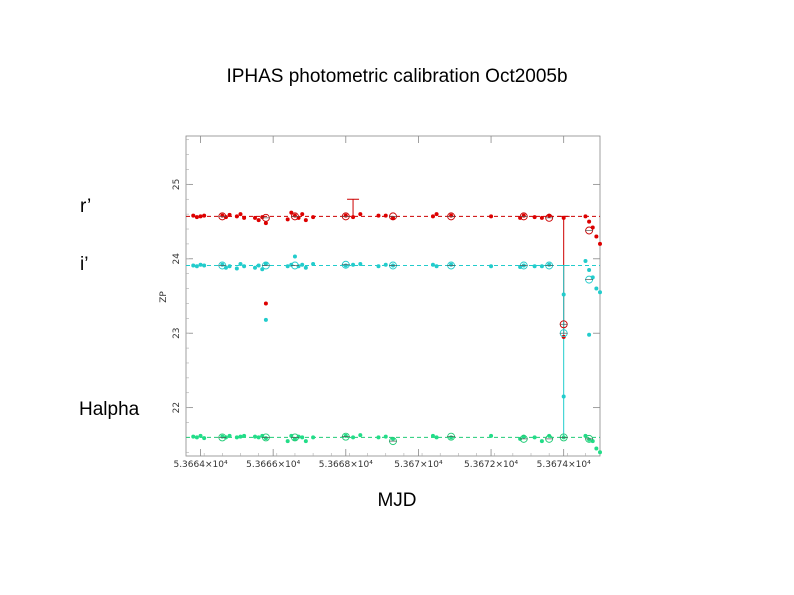 The width and height of the screenshot is (794, 595). Describe the element at coordinates (564, 465) in the screenshot. I see `x-tick-label: 5.3674×10⁴` at that location.